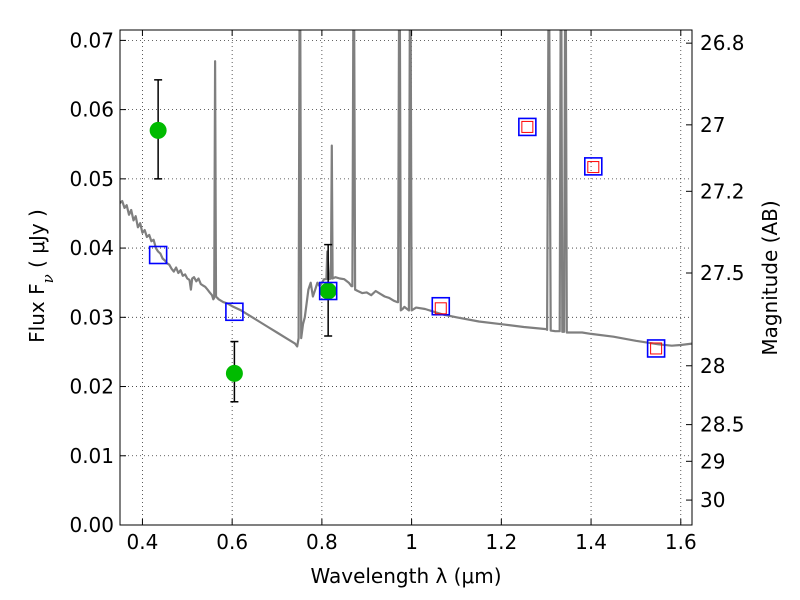  What do you see at coordinates (591, 542) in the screenshot?
I see `x-tick-label: 1.4` at bounding box center [591, 542].